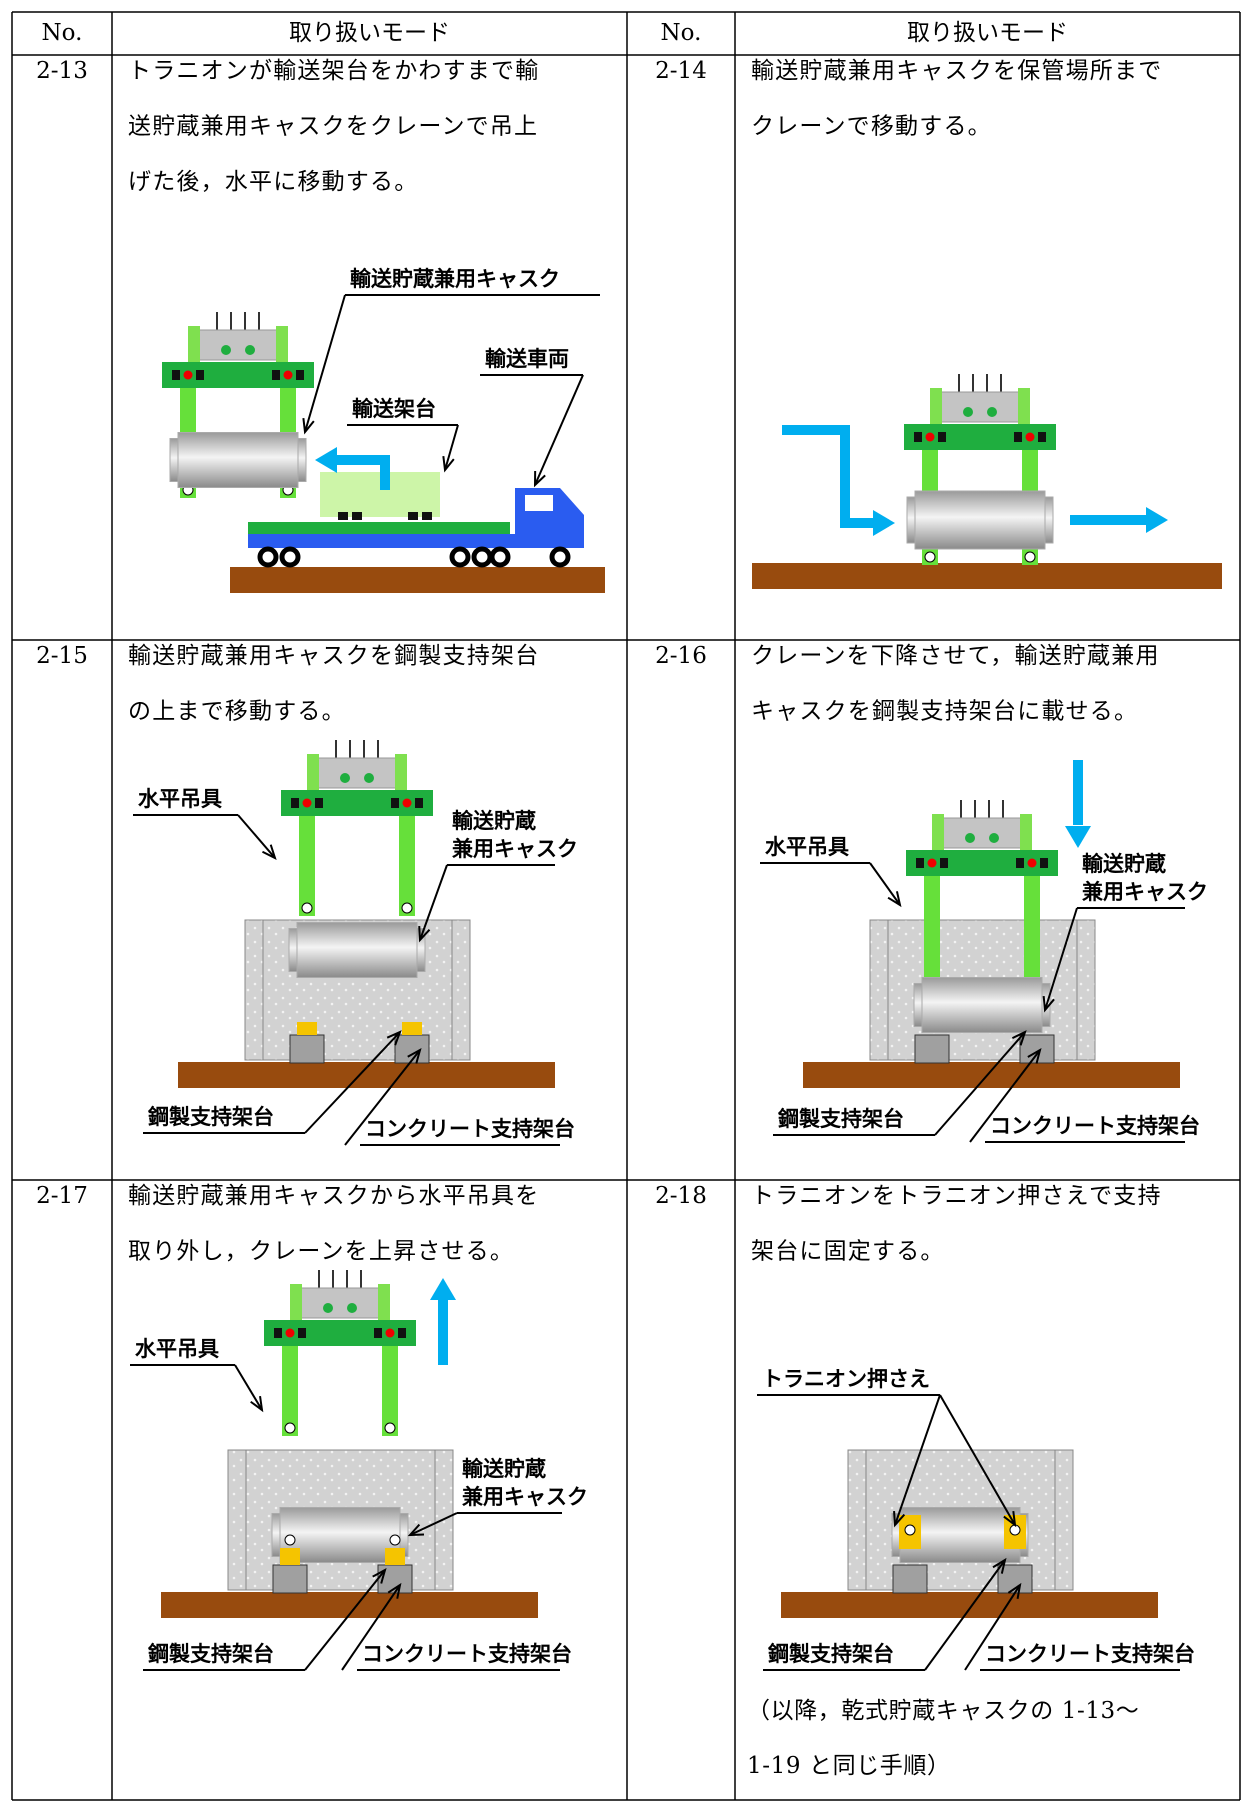 Image resolution: width=1252 pixels, height=1807 pixels. What do you see at coordinates (944, 712) in the screenshot?
I see `step-text: キャスクを鋼製支持架台に載せる。` at bounding box center [944, 712].